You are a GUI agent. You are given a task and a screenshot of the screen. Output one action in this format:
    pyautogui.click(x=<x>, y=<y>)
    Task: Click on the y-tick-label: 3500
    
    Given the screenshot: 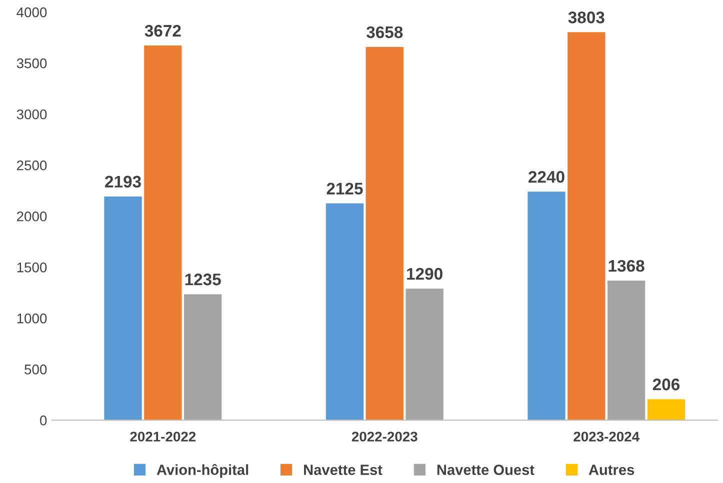 What is the action you would take?
    pyautogui.click(x=31, y=63)
    